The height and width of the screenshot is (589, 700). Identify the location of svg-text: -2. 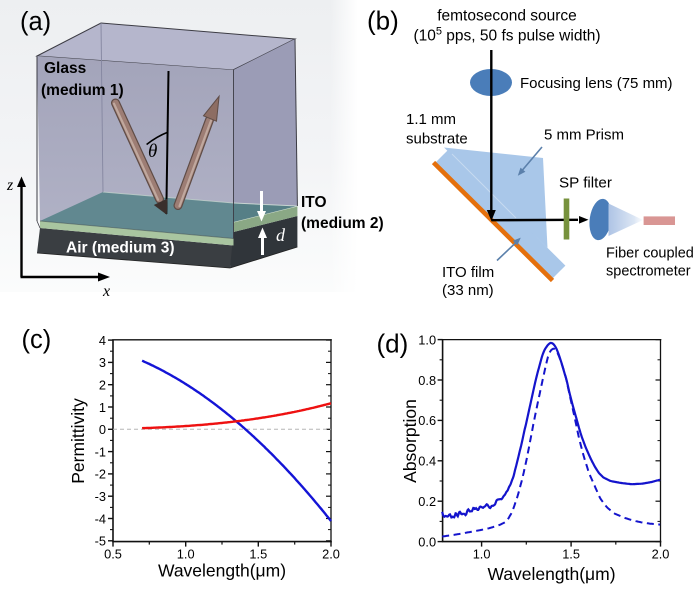
(100, 474).